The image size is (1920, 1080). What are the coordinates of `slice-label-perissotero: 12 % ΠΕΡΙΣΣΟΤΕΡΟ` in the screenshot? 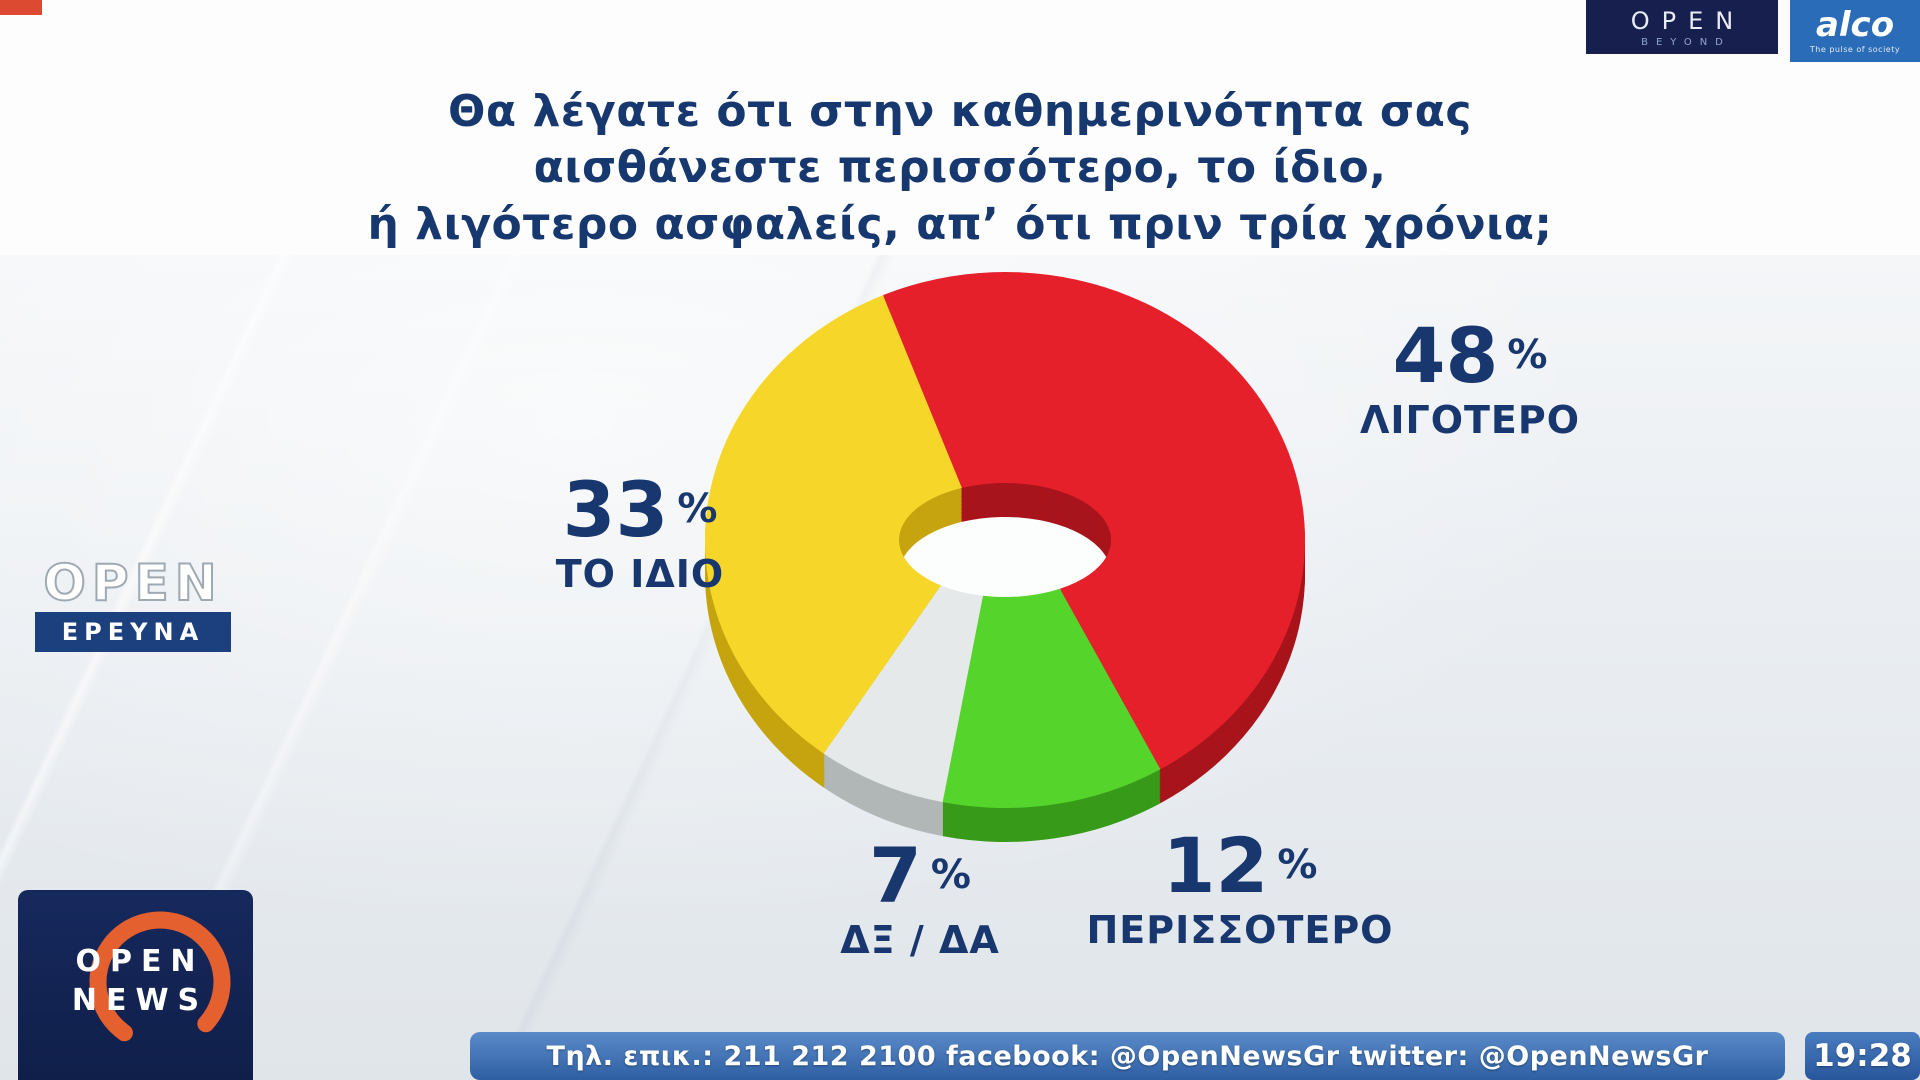 It's located at (1240, 890).